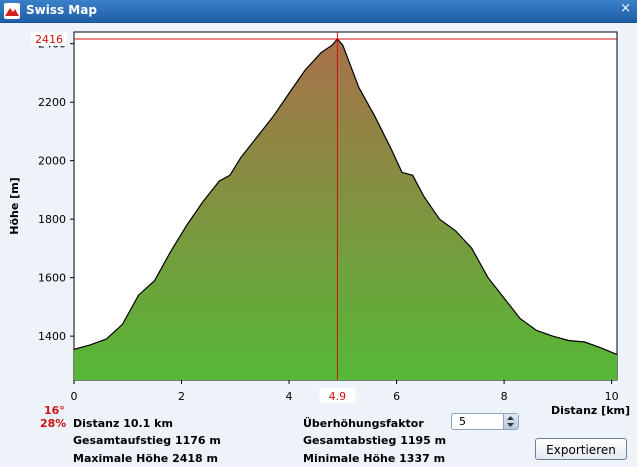 This screenshot has width=637, height=467. Describe the element at coordinates (52, 278) in the screenshot. I see `y-tick-label: 1600` at that location.